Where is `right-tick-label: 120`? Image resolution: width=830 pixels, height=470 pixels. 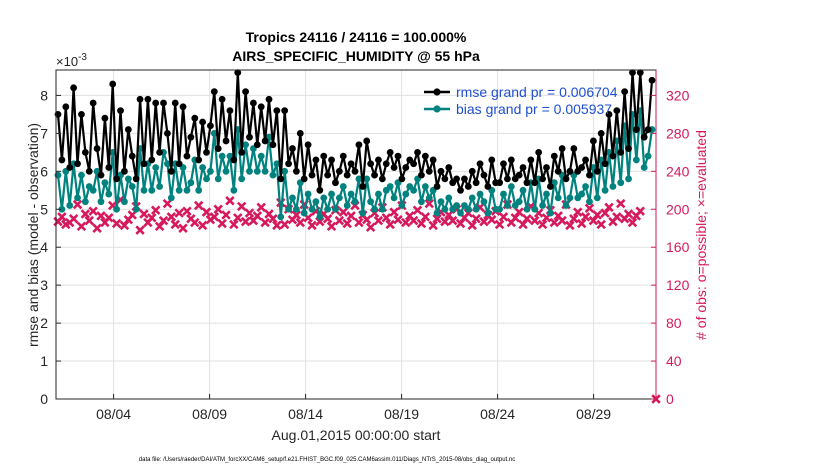 right-tick-label: 120 is located at coordinates (678, 285).